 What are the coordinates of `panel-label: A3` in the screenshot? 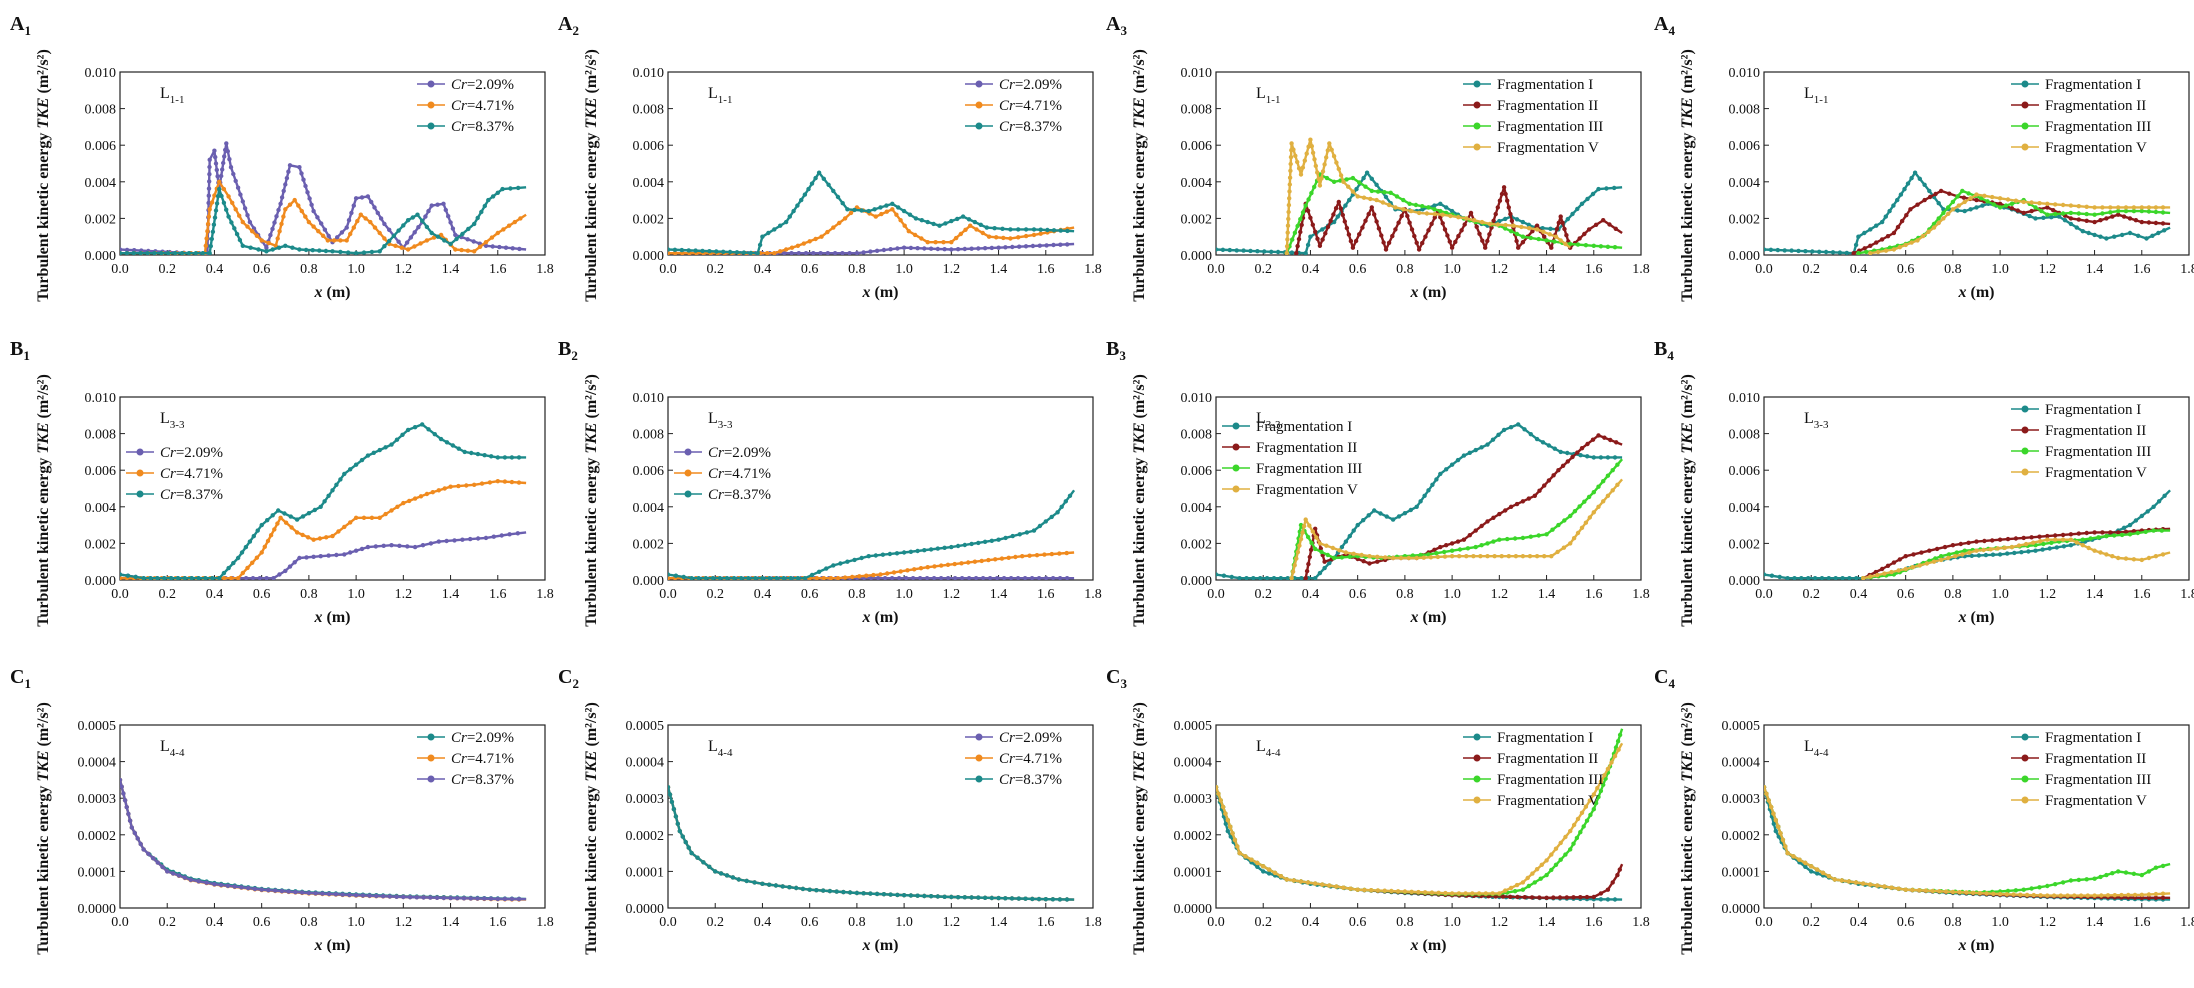 It's located at (1116, 25).